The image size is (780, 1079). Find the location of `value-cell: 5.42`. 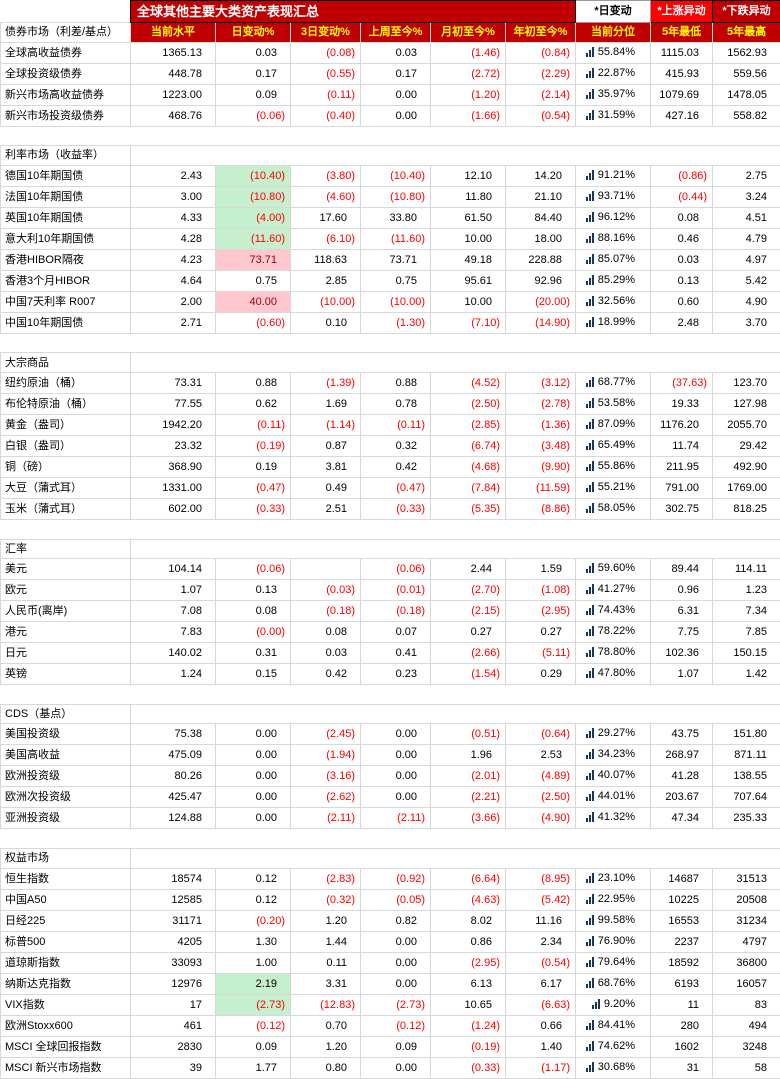

value-cell: 5.42 is located at coordinates (746, 280).